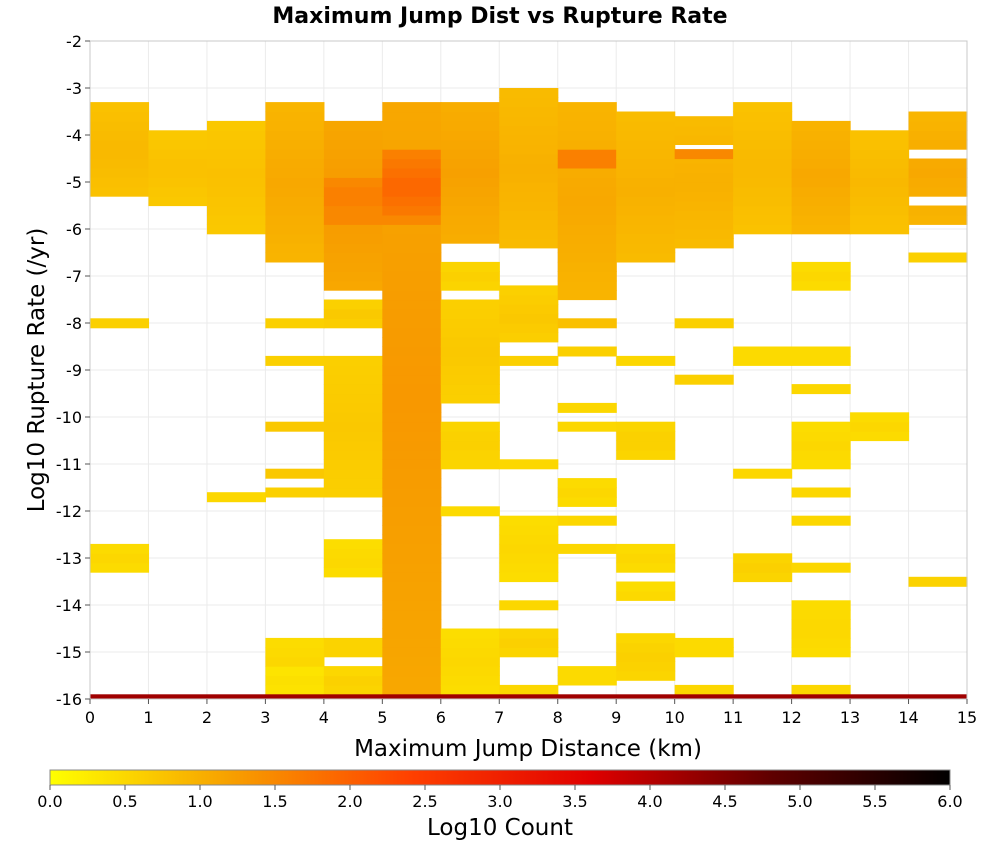 The width and height of the screenshot is (1000, 850). What do you see at coordinates (74, 88) in the screenshot?
I see `y-tick-label: -3` at bounding box center [74, 88].